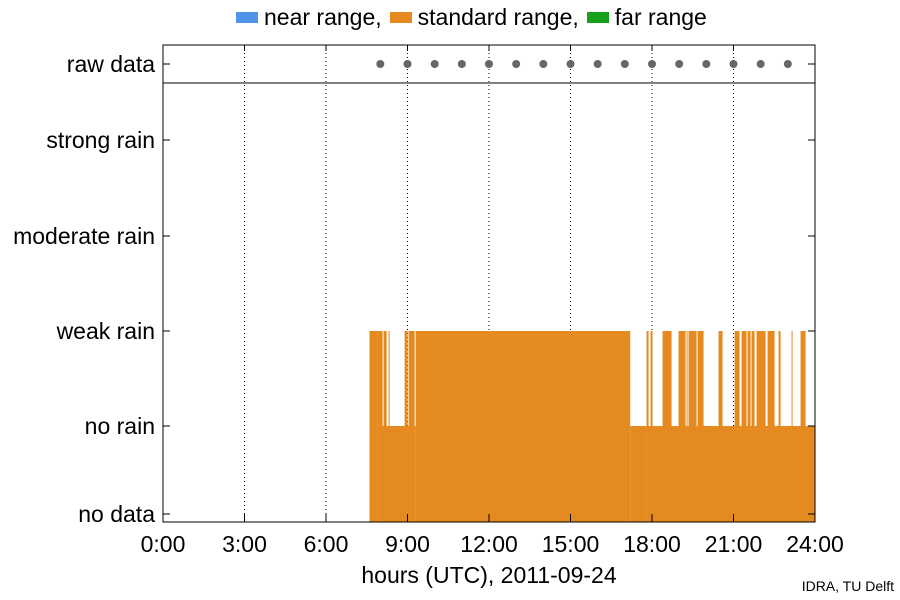 The width and height of the screenshot is (900, 600). Describe the element at coordinates (105, 331) in the screenshot. I see `y-tick-label: weak rain` at that location.